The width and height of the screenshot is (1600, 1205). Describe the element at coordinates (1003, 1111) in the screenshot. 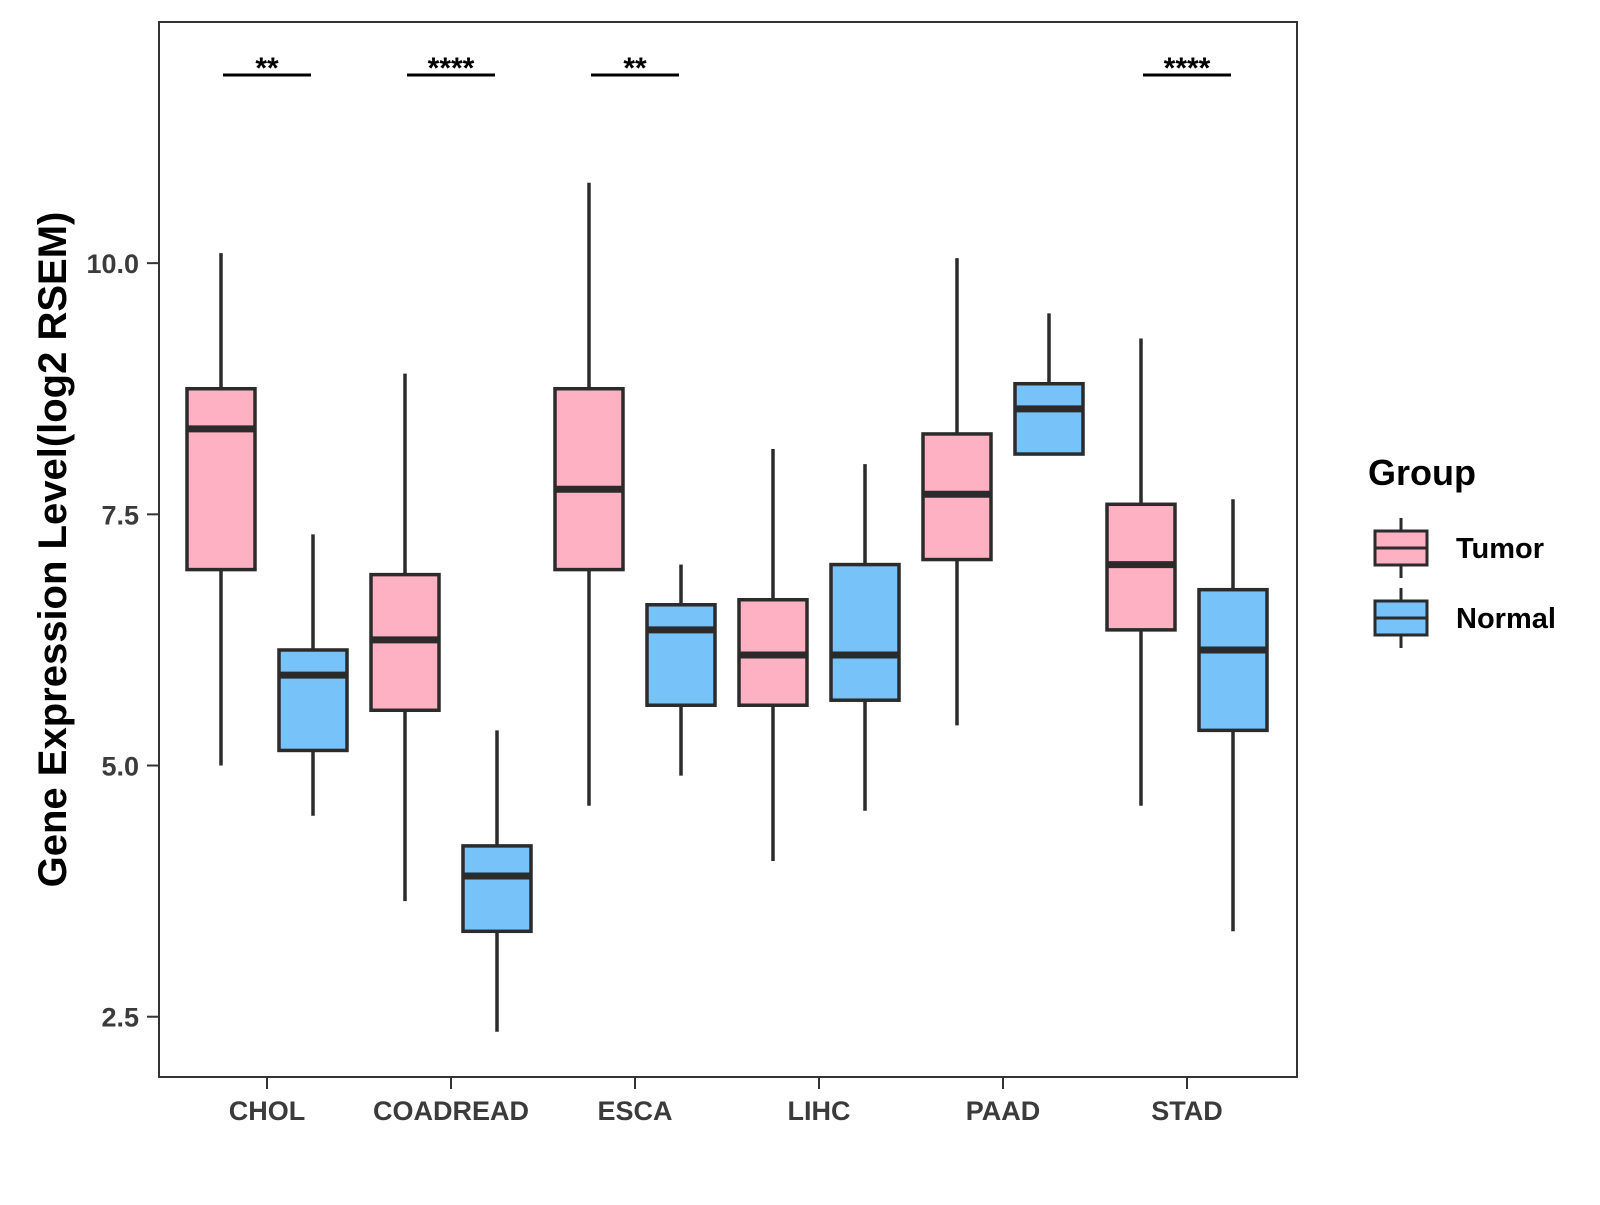

I see `x-tick-label-paad: PAAD` at that location.